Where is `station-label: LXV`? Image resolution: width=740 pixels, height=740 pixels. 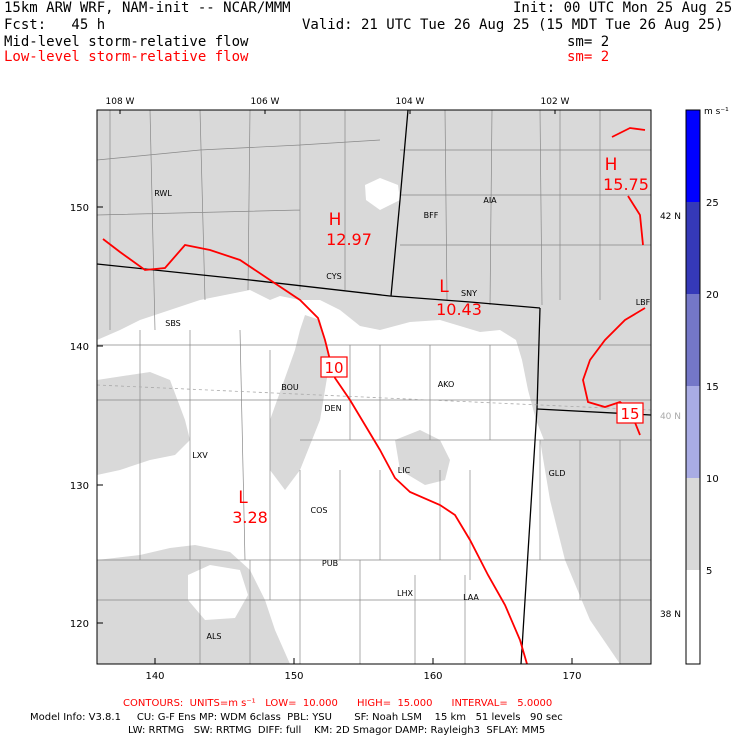 station-label: LXV is located at coordinates (200, 455).